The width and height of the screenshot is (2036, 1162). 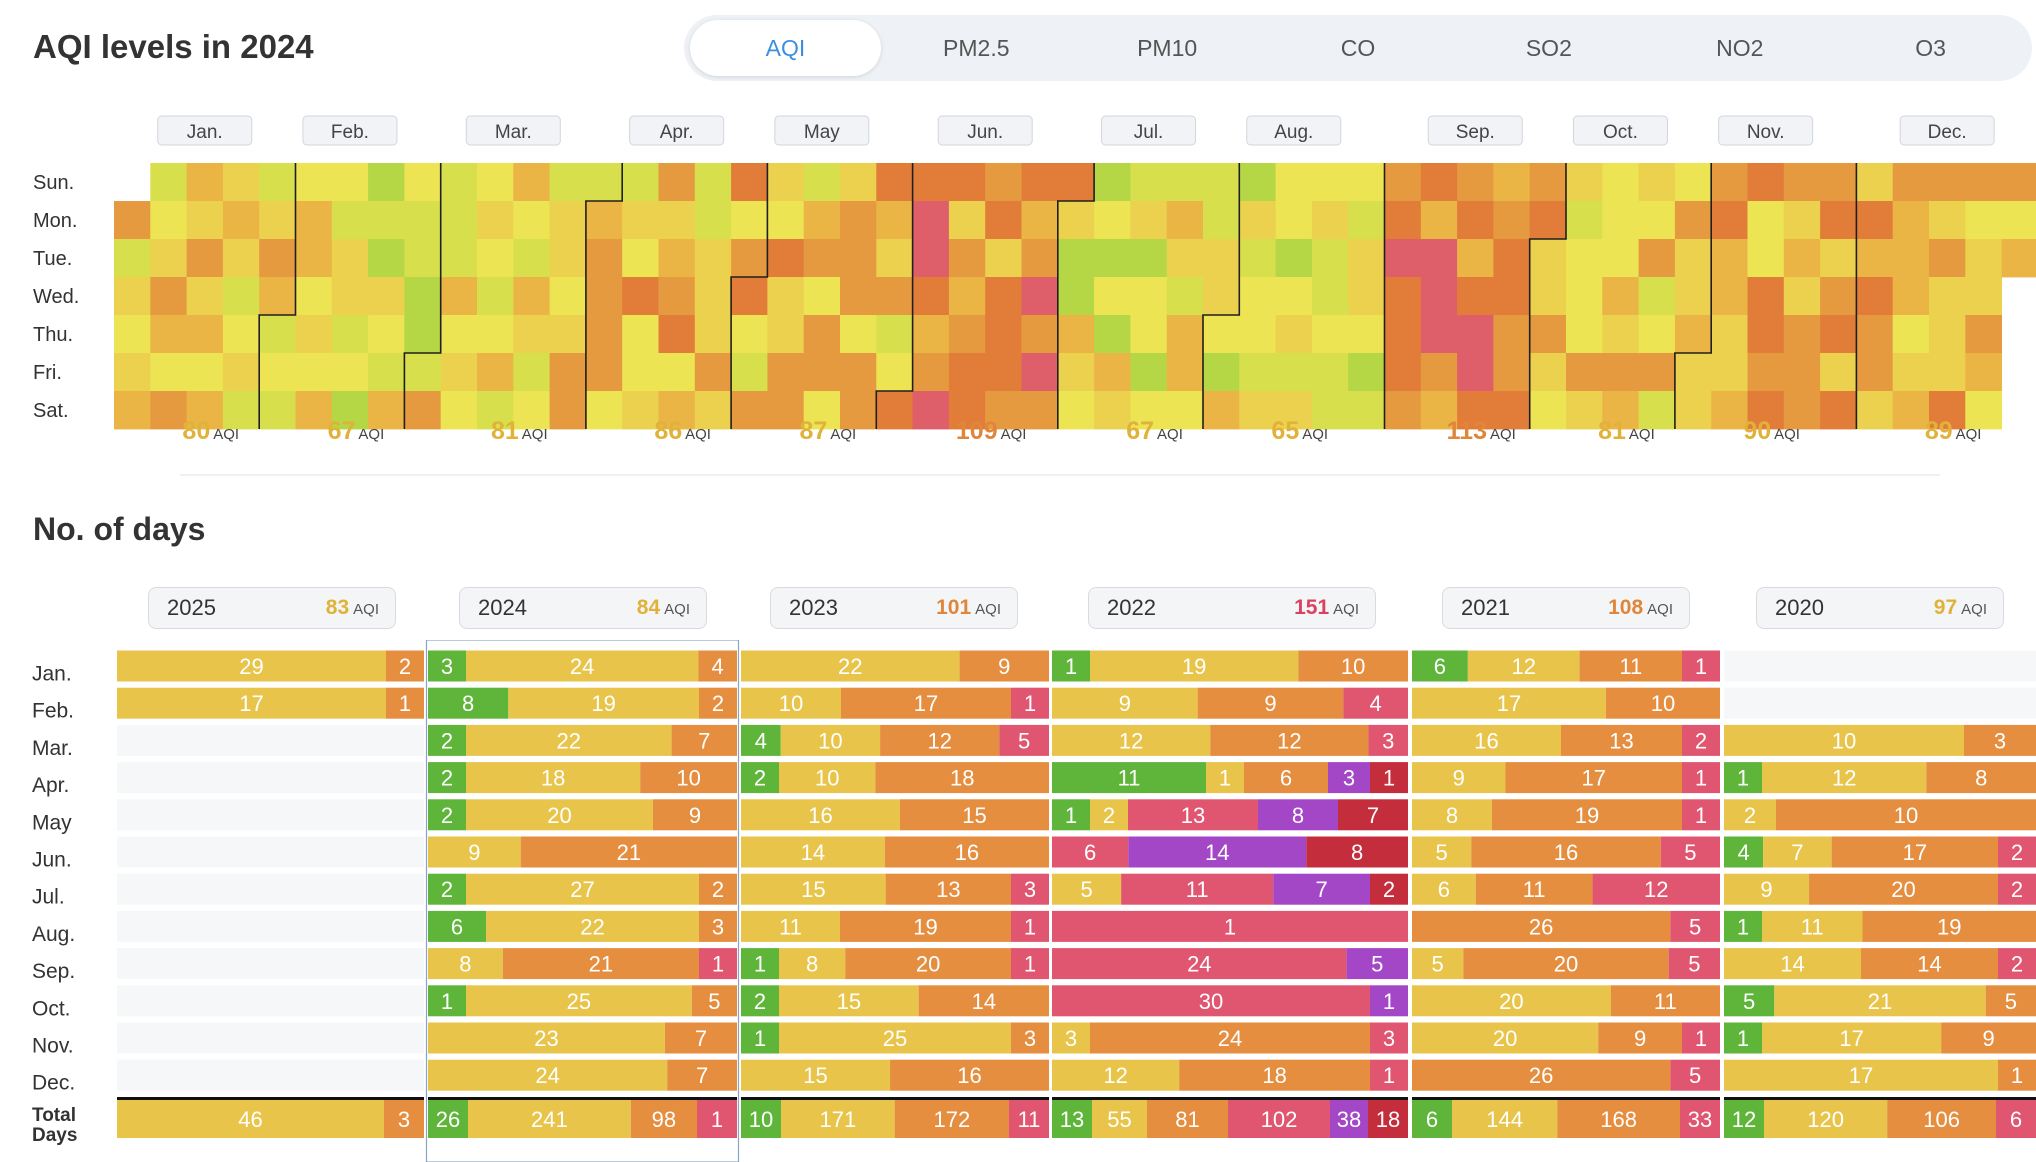 I want to click on tab-aqi: AQI, so click(x=785, y=48).